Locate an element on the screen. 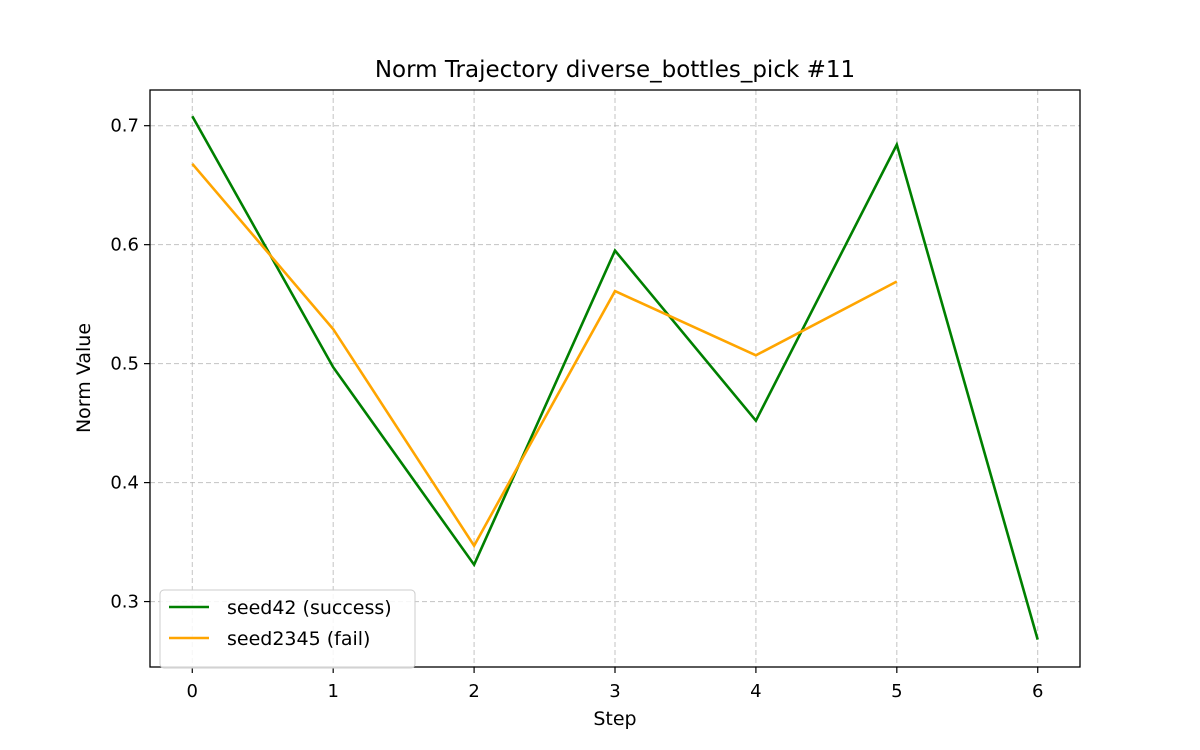 The height and width of the screenshot is (750, 1200). x-axis-ticks: 0 1 2 3 4 5 6 is located at coordinates (615, 684).